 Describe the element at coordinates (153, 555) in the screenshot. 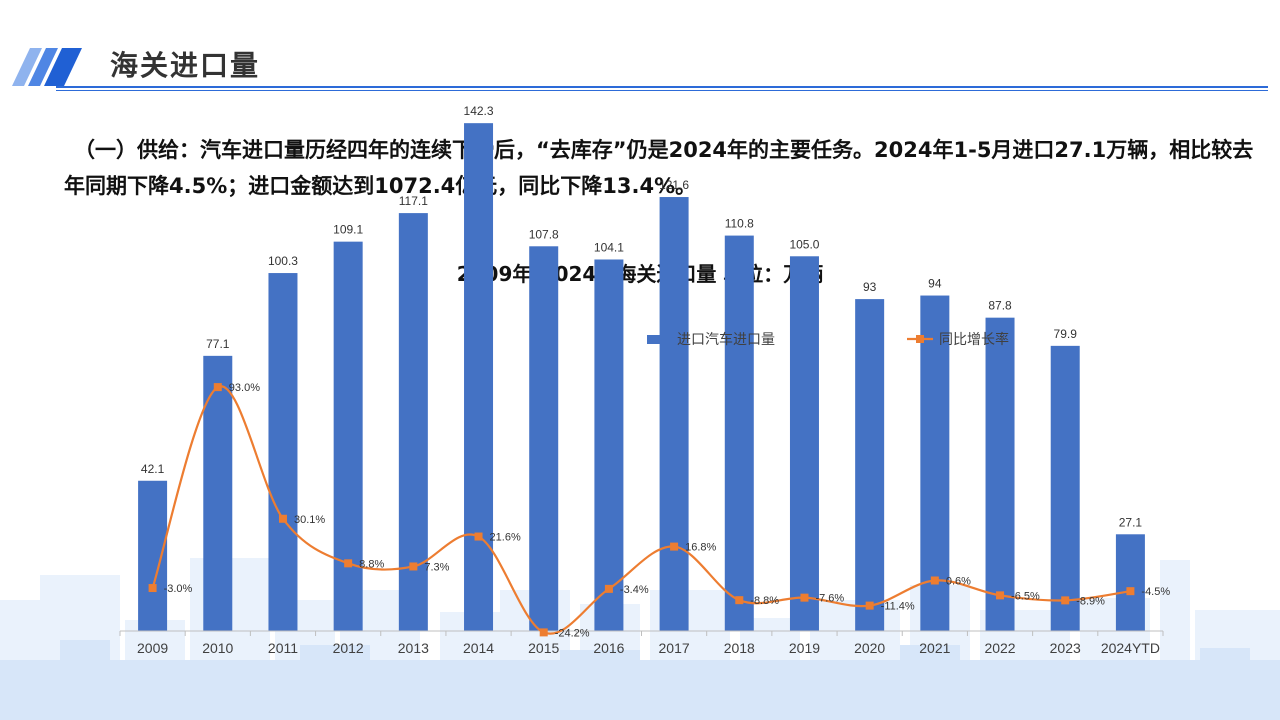

I see `bar-2009` at that location.